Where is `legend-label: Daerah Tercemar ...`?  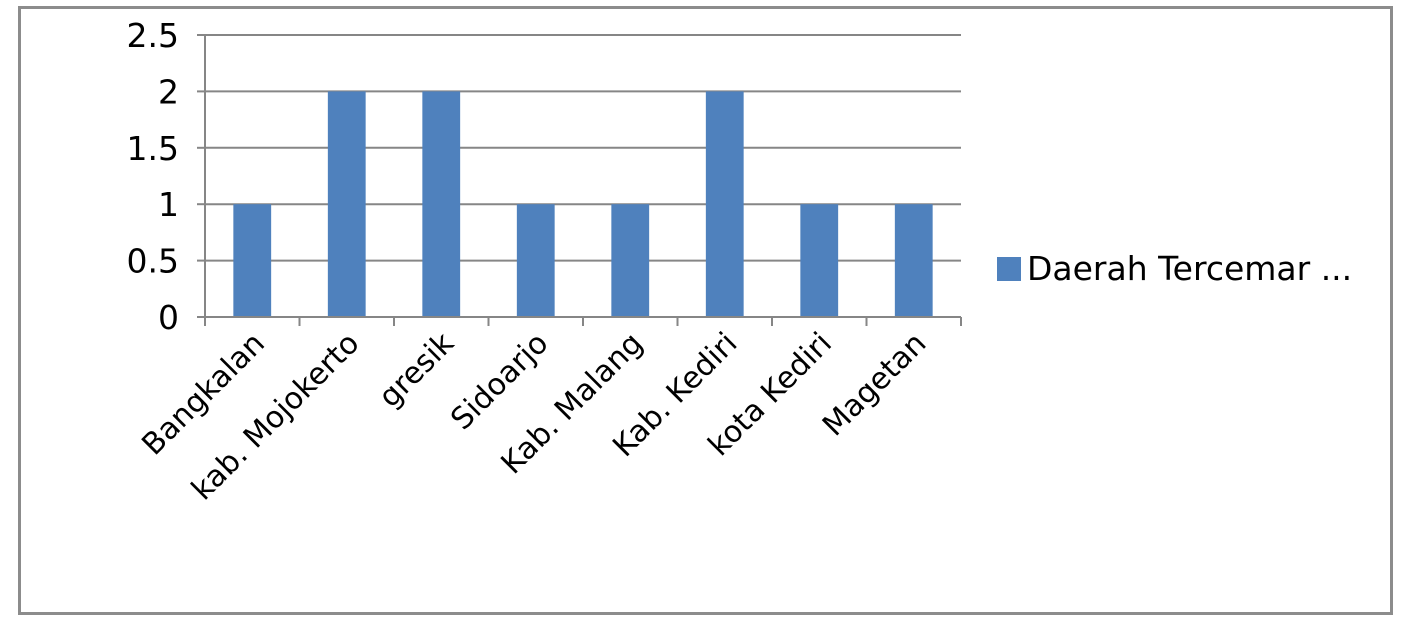 legend-label: Daerah Tercemar ... is located at coordinates (1189, 268).